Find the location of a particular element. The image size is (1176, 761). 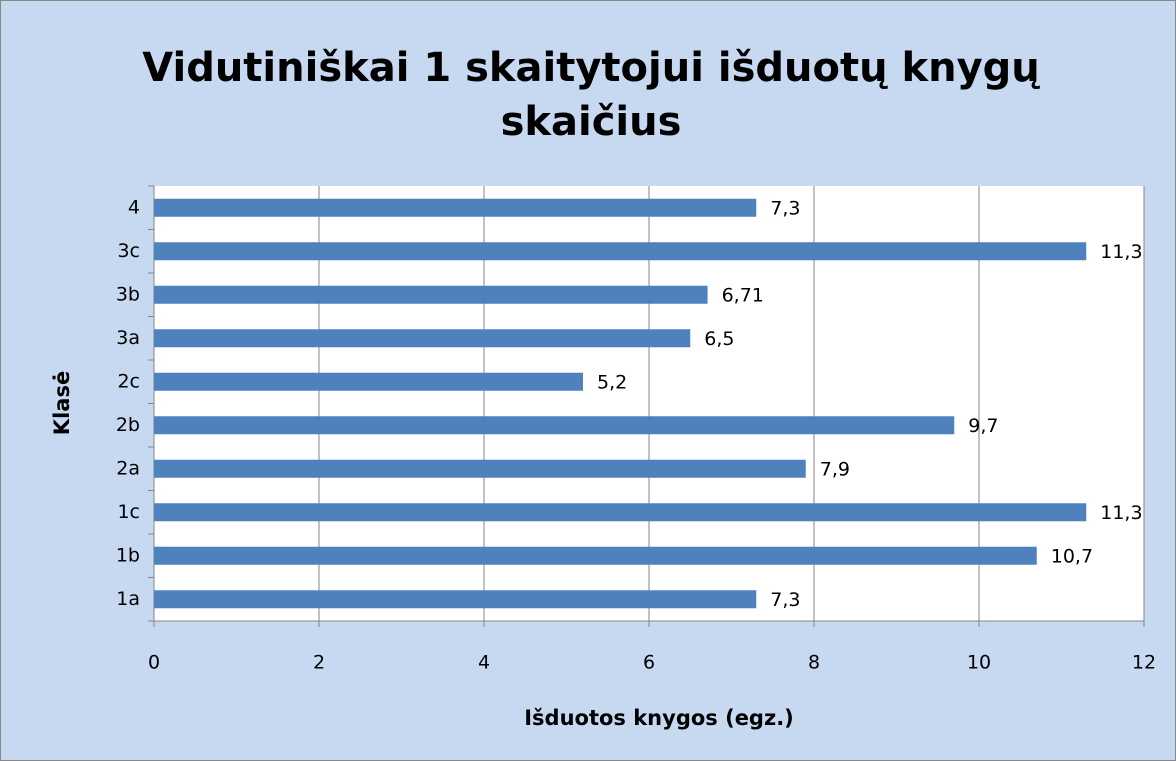

y-axis-title: Klasė is located at coordinates (62, 403).